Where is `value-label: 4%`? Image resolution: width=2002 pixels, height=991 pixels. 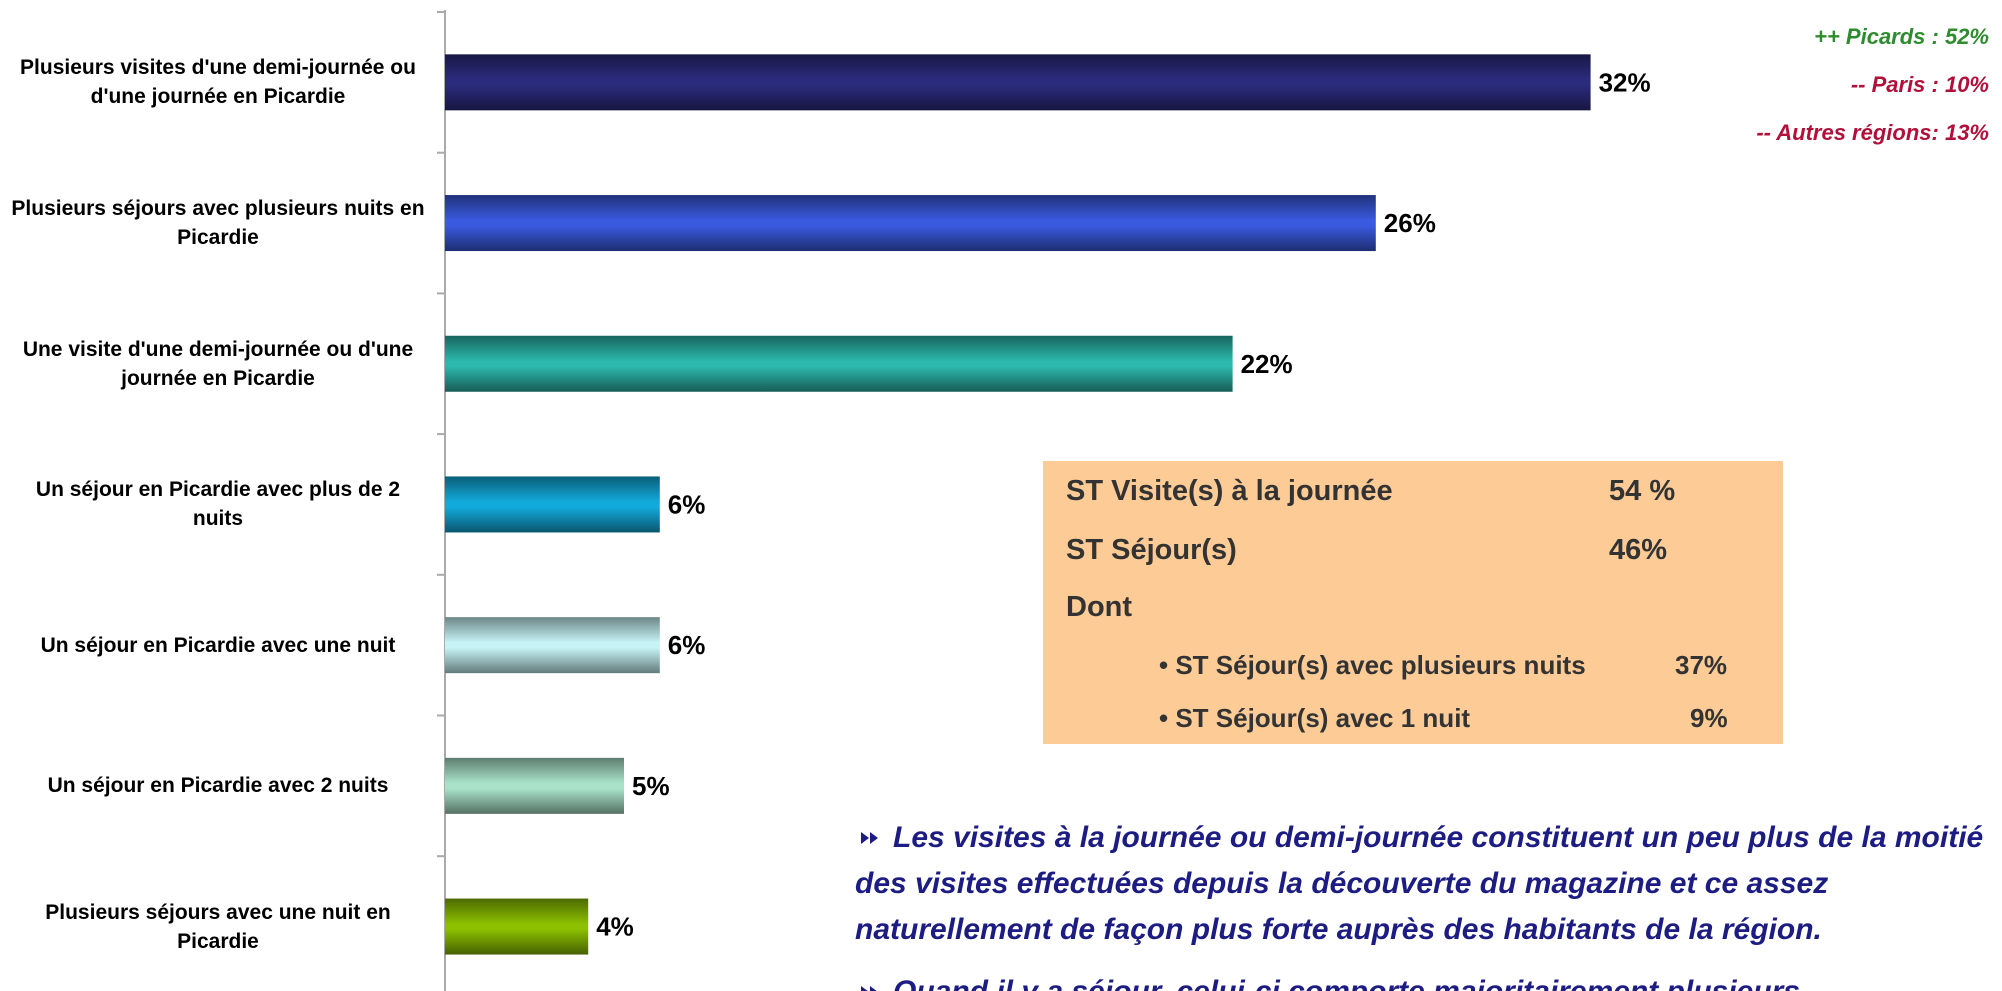 value-label: 4% is located at coordinates (615, 927).